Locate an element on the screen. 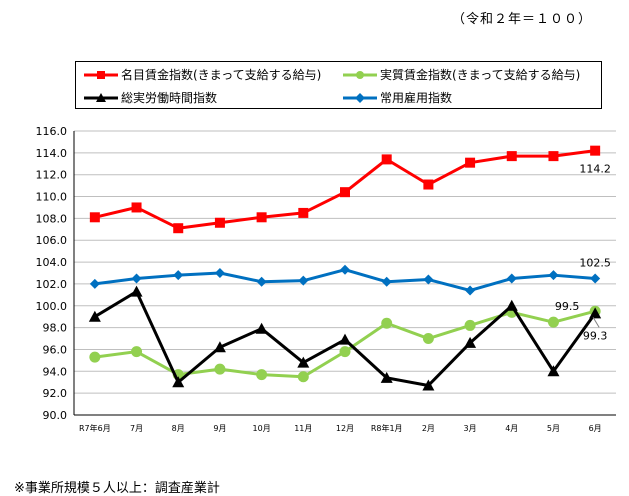  x-tick-label: 10月 is located at coordinates (262, 428).